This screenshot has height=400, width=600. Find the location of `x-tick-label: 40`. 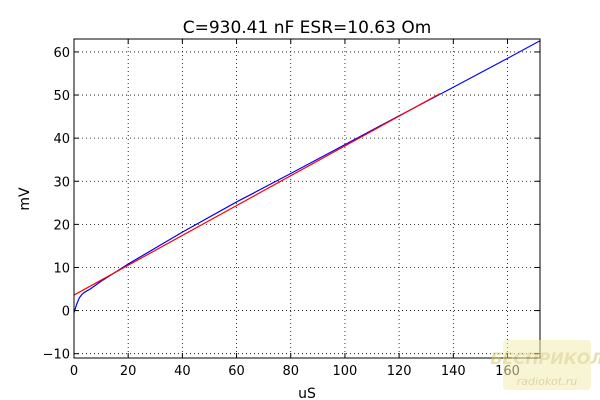

x-tick-label: 40 is located at coordinates (182, 371).